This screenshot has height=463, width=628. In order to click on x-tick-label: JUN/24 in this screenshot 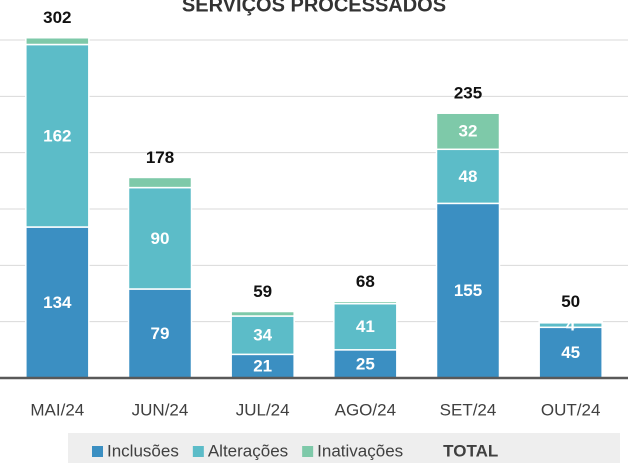, I will do `click(160, 409)`.